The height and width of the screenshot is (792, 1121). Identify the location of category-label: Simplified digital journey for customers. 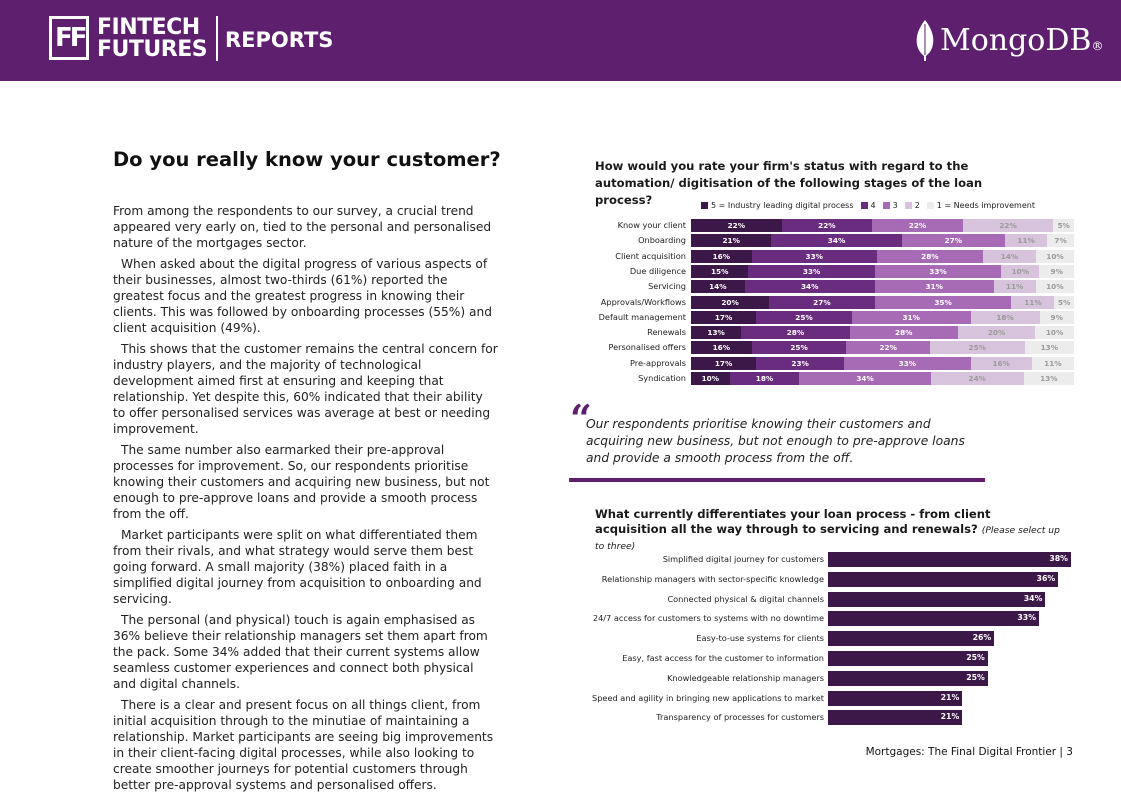
(743, 559).